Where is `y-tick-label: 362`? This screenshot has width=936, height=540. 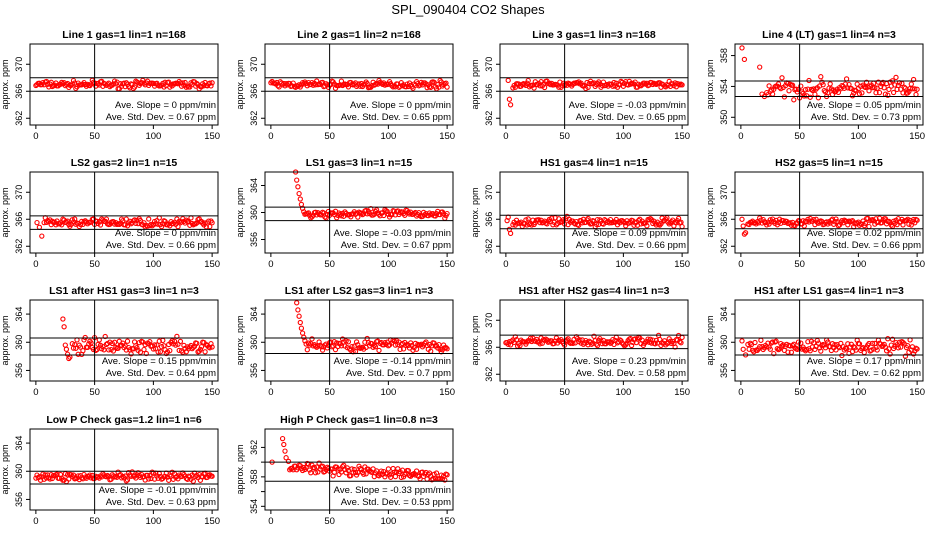 y-tick-label: 362 is located at coordinates (724, 246).